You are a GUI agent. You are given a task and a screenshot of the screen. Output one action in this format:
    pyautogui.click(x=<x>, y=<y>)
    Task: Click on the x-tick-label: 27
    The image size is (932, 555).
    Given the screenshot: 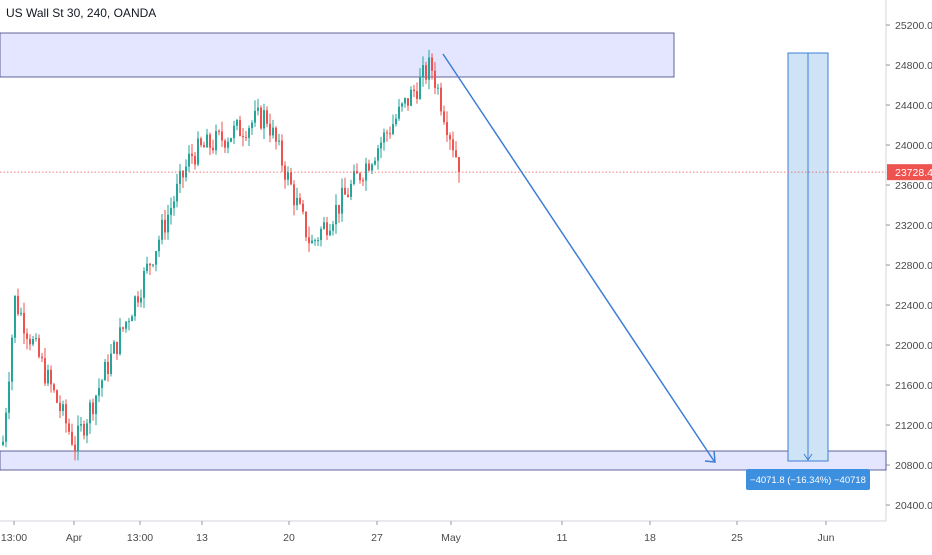 What is the action you would take?
    pyautogui.click(x=377, y=538)
    